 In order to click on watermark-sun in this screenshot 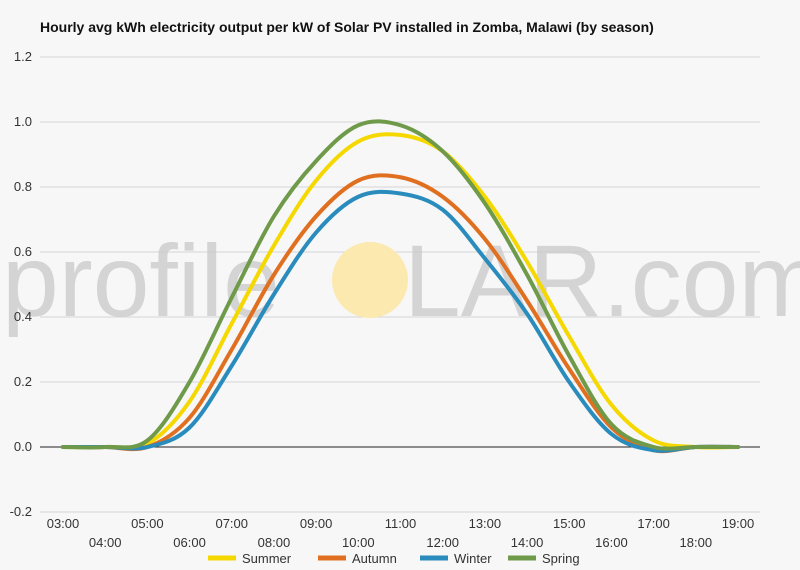, I will do `click(370, 280)`.